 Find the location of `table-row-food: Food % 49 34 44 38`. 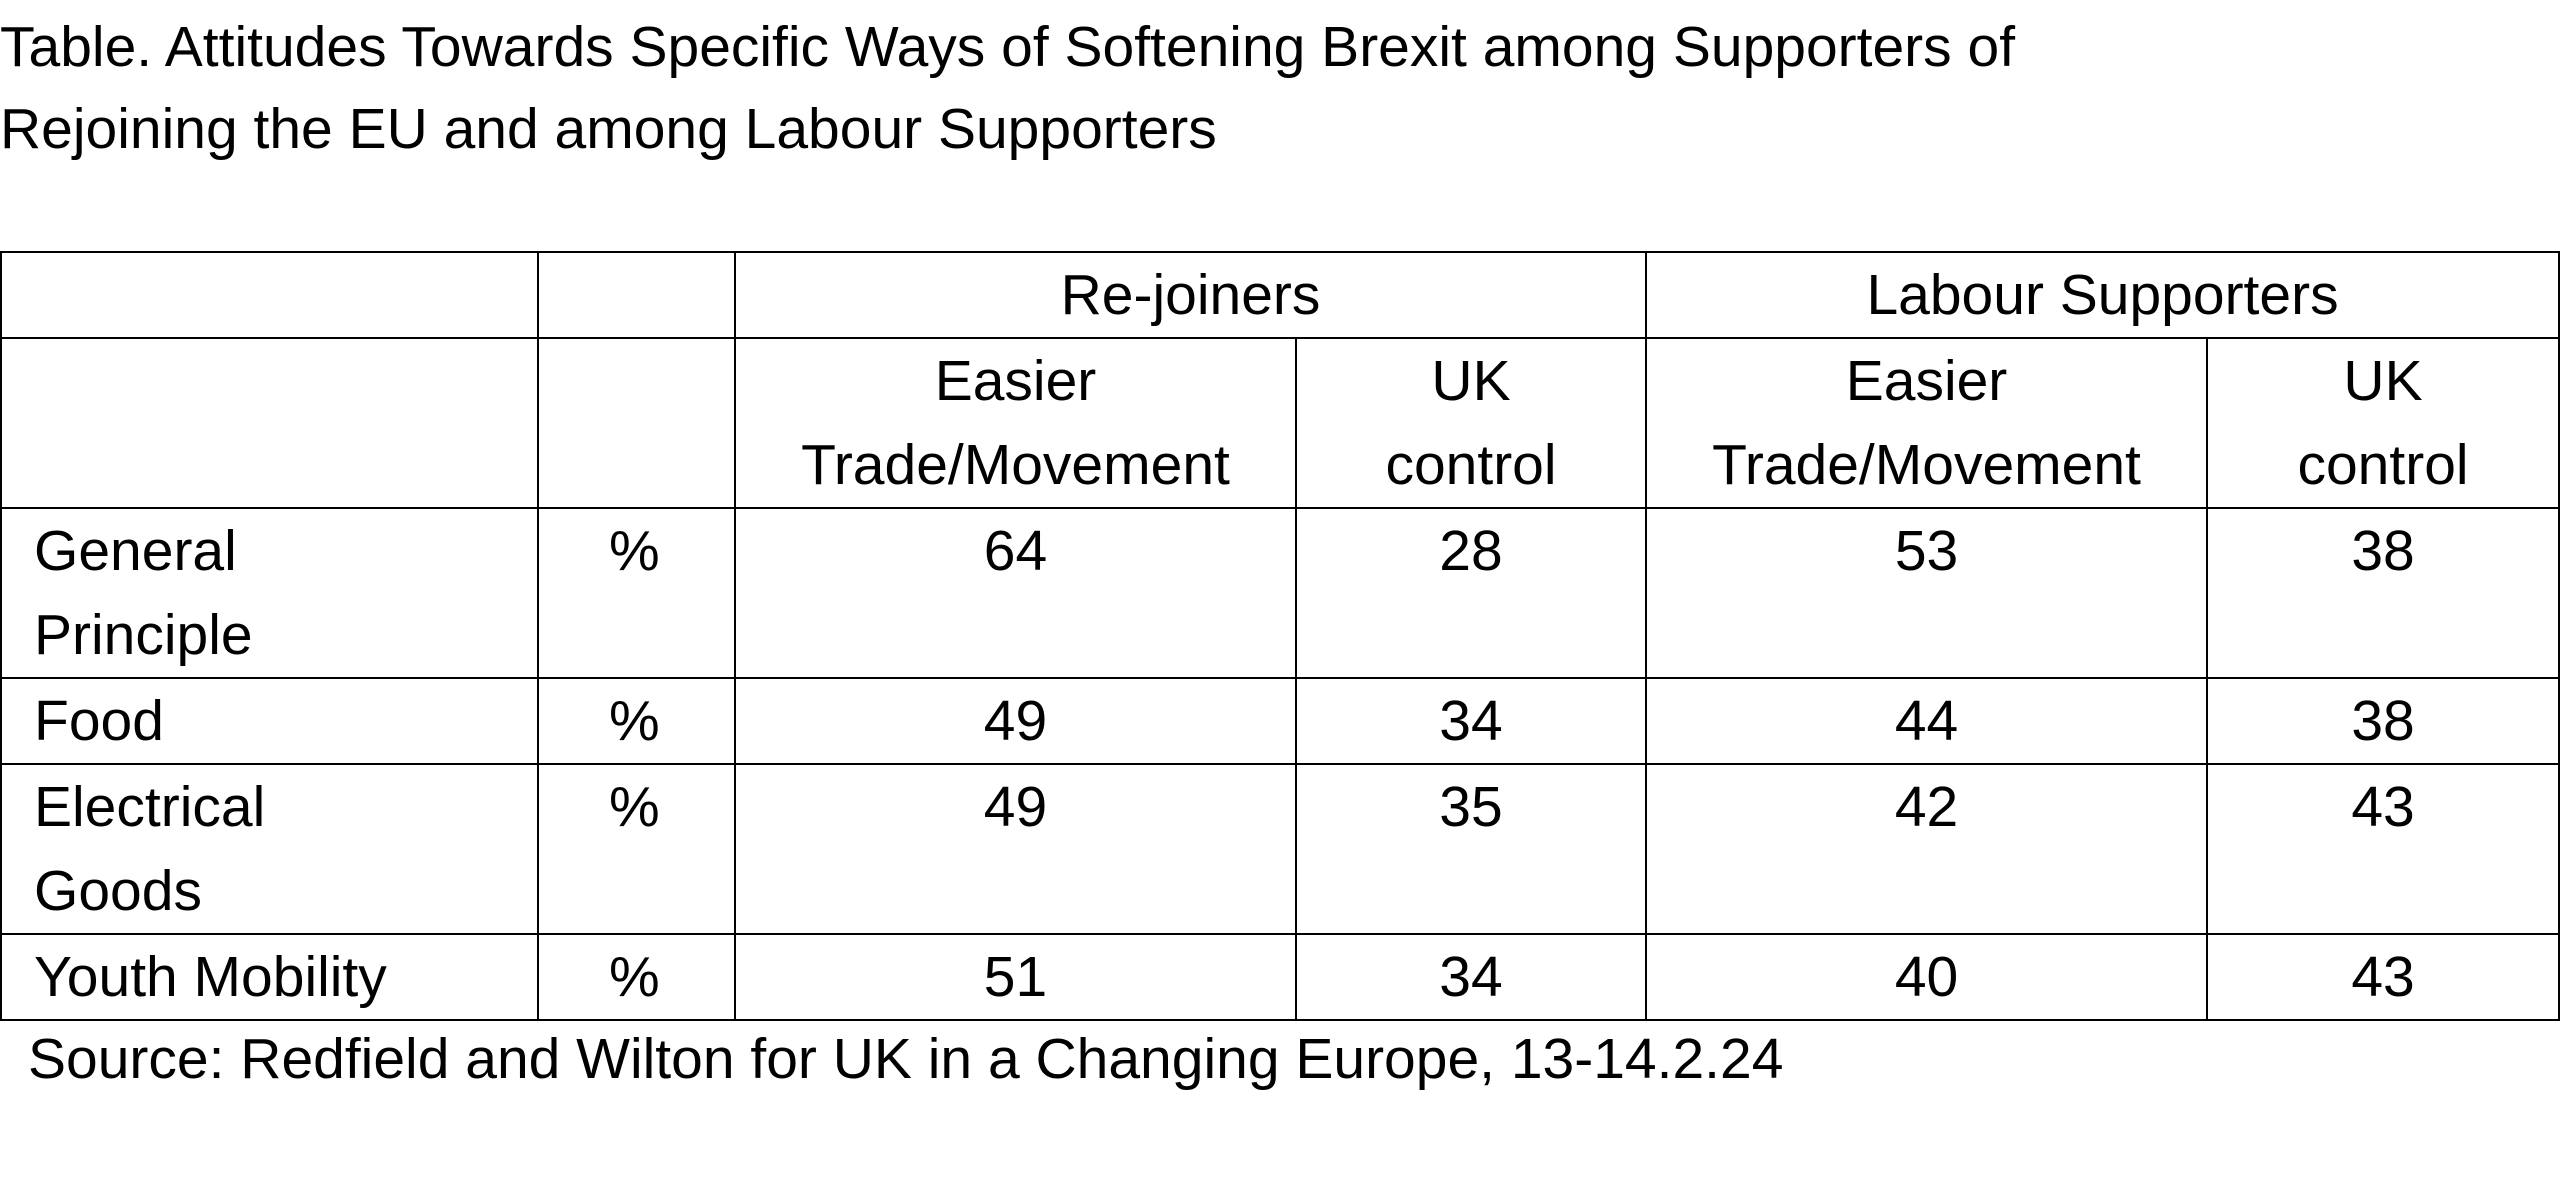

table-row-food: Food % 49 34 44 38 is located at coordinates (1280, 721).